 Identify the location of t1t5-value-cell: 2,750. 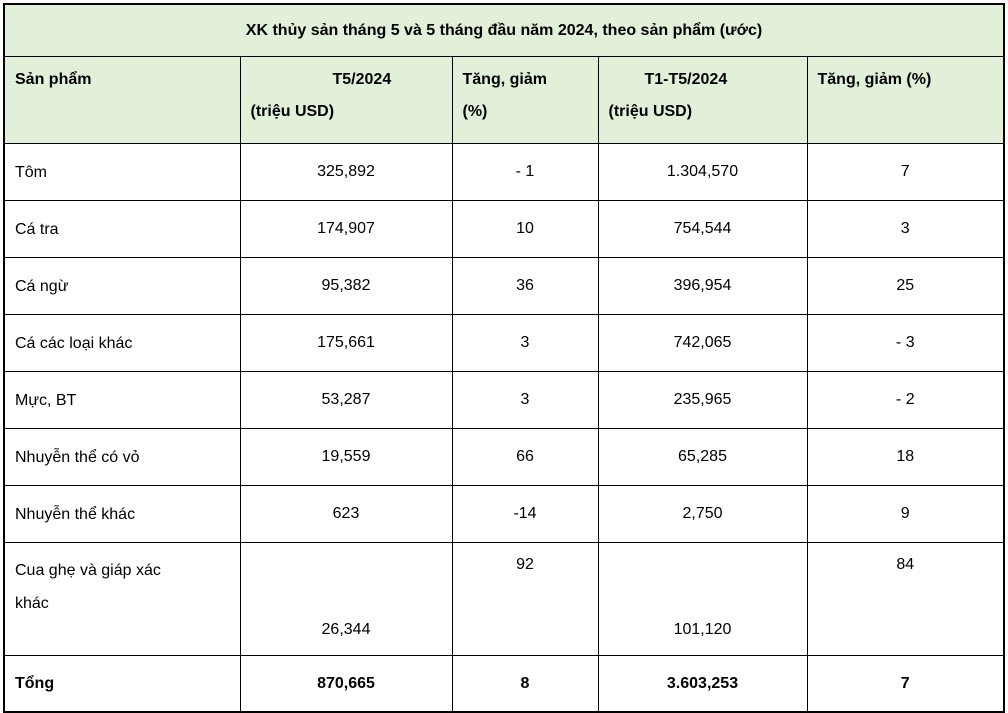
(702, 514).